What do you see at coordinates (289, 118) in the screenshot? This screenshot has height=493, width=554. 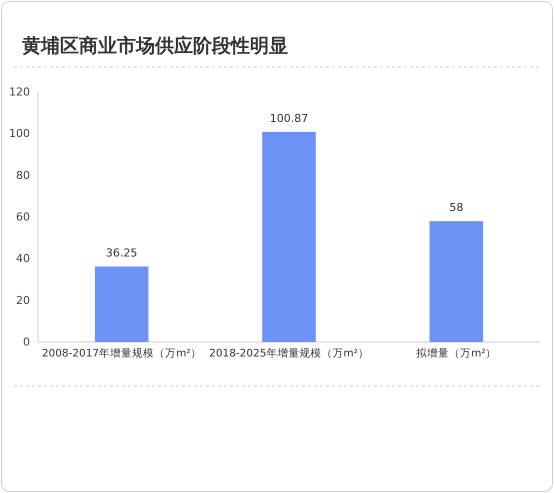 I see `data-label: 100.87` at bounding box center [289, 118].